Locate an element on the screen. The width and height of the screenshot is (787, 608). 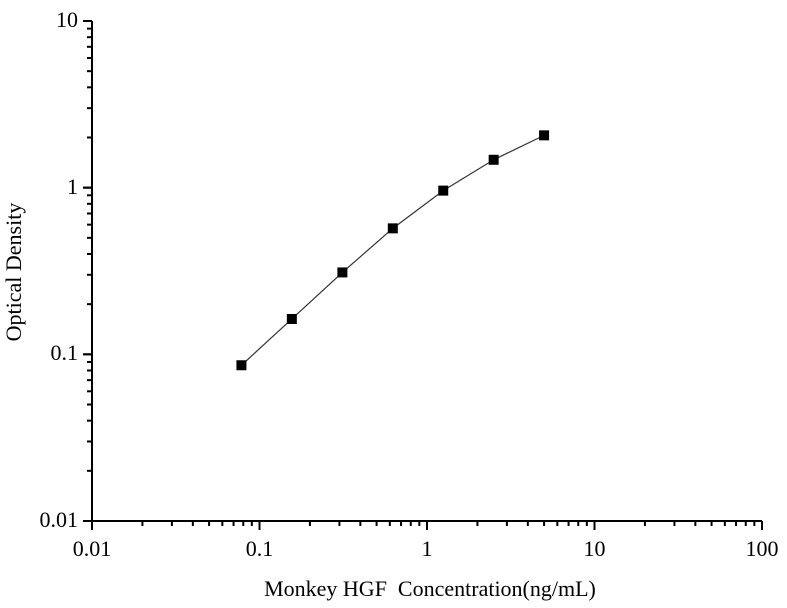
x-tick-label: 0.1 is located at coordinates (259, 548).